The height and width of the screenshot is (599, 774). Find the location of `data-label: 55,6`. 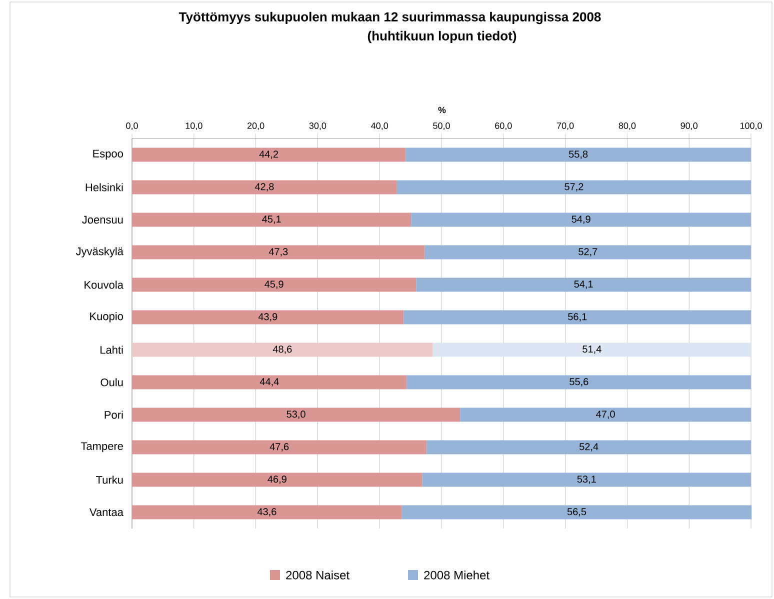

data-label: 55,6 is located at coordinates (579, 382).